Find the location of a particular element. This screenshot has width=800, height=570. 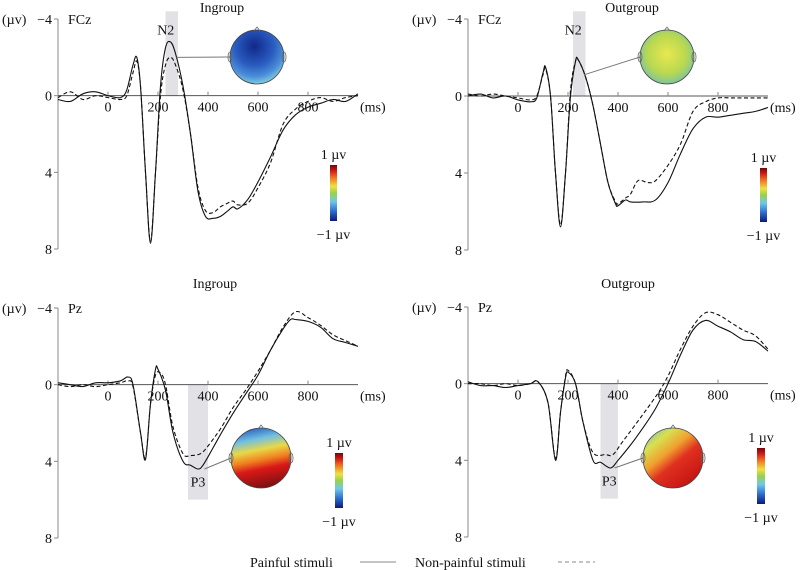

legend-painful-label: Painful stimuli is located at coordinates (291, 563).